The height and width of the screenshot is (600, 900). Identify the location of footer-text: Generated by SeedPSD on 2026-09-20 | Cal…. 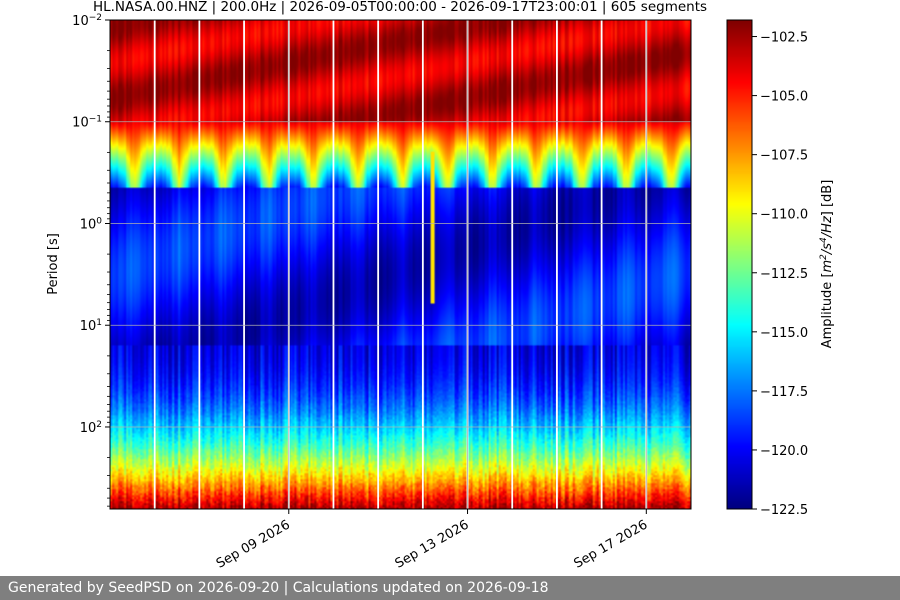
(278, 588).